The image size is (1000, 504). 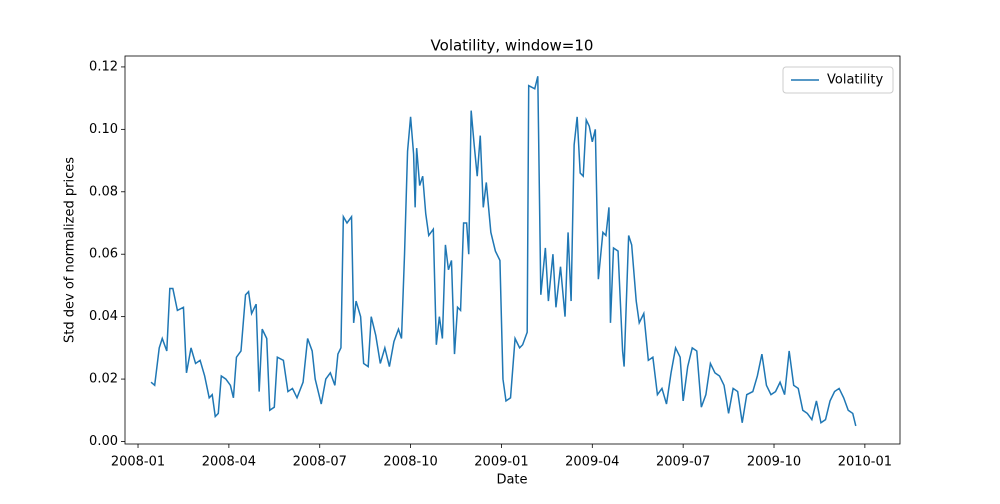 I want to click on y-tick-label: 0.12, so click(x=103, y=66).